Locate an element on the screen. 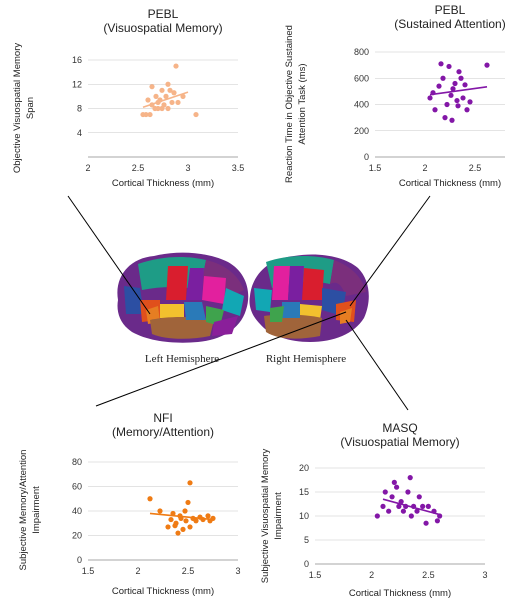  y-axis-label: Subjective Visuospatial Memory is located at coordinates (265, 516).